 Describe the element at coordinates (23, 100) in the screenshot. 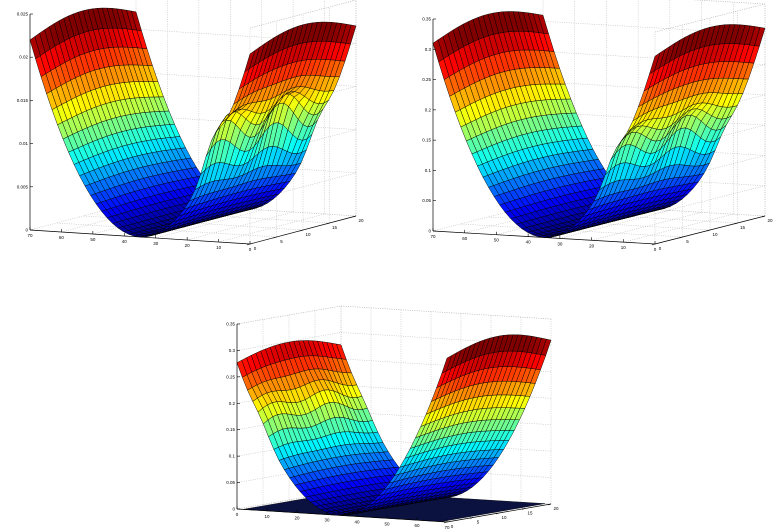

I see `z-tick-label: 0.015` at that location.